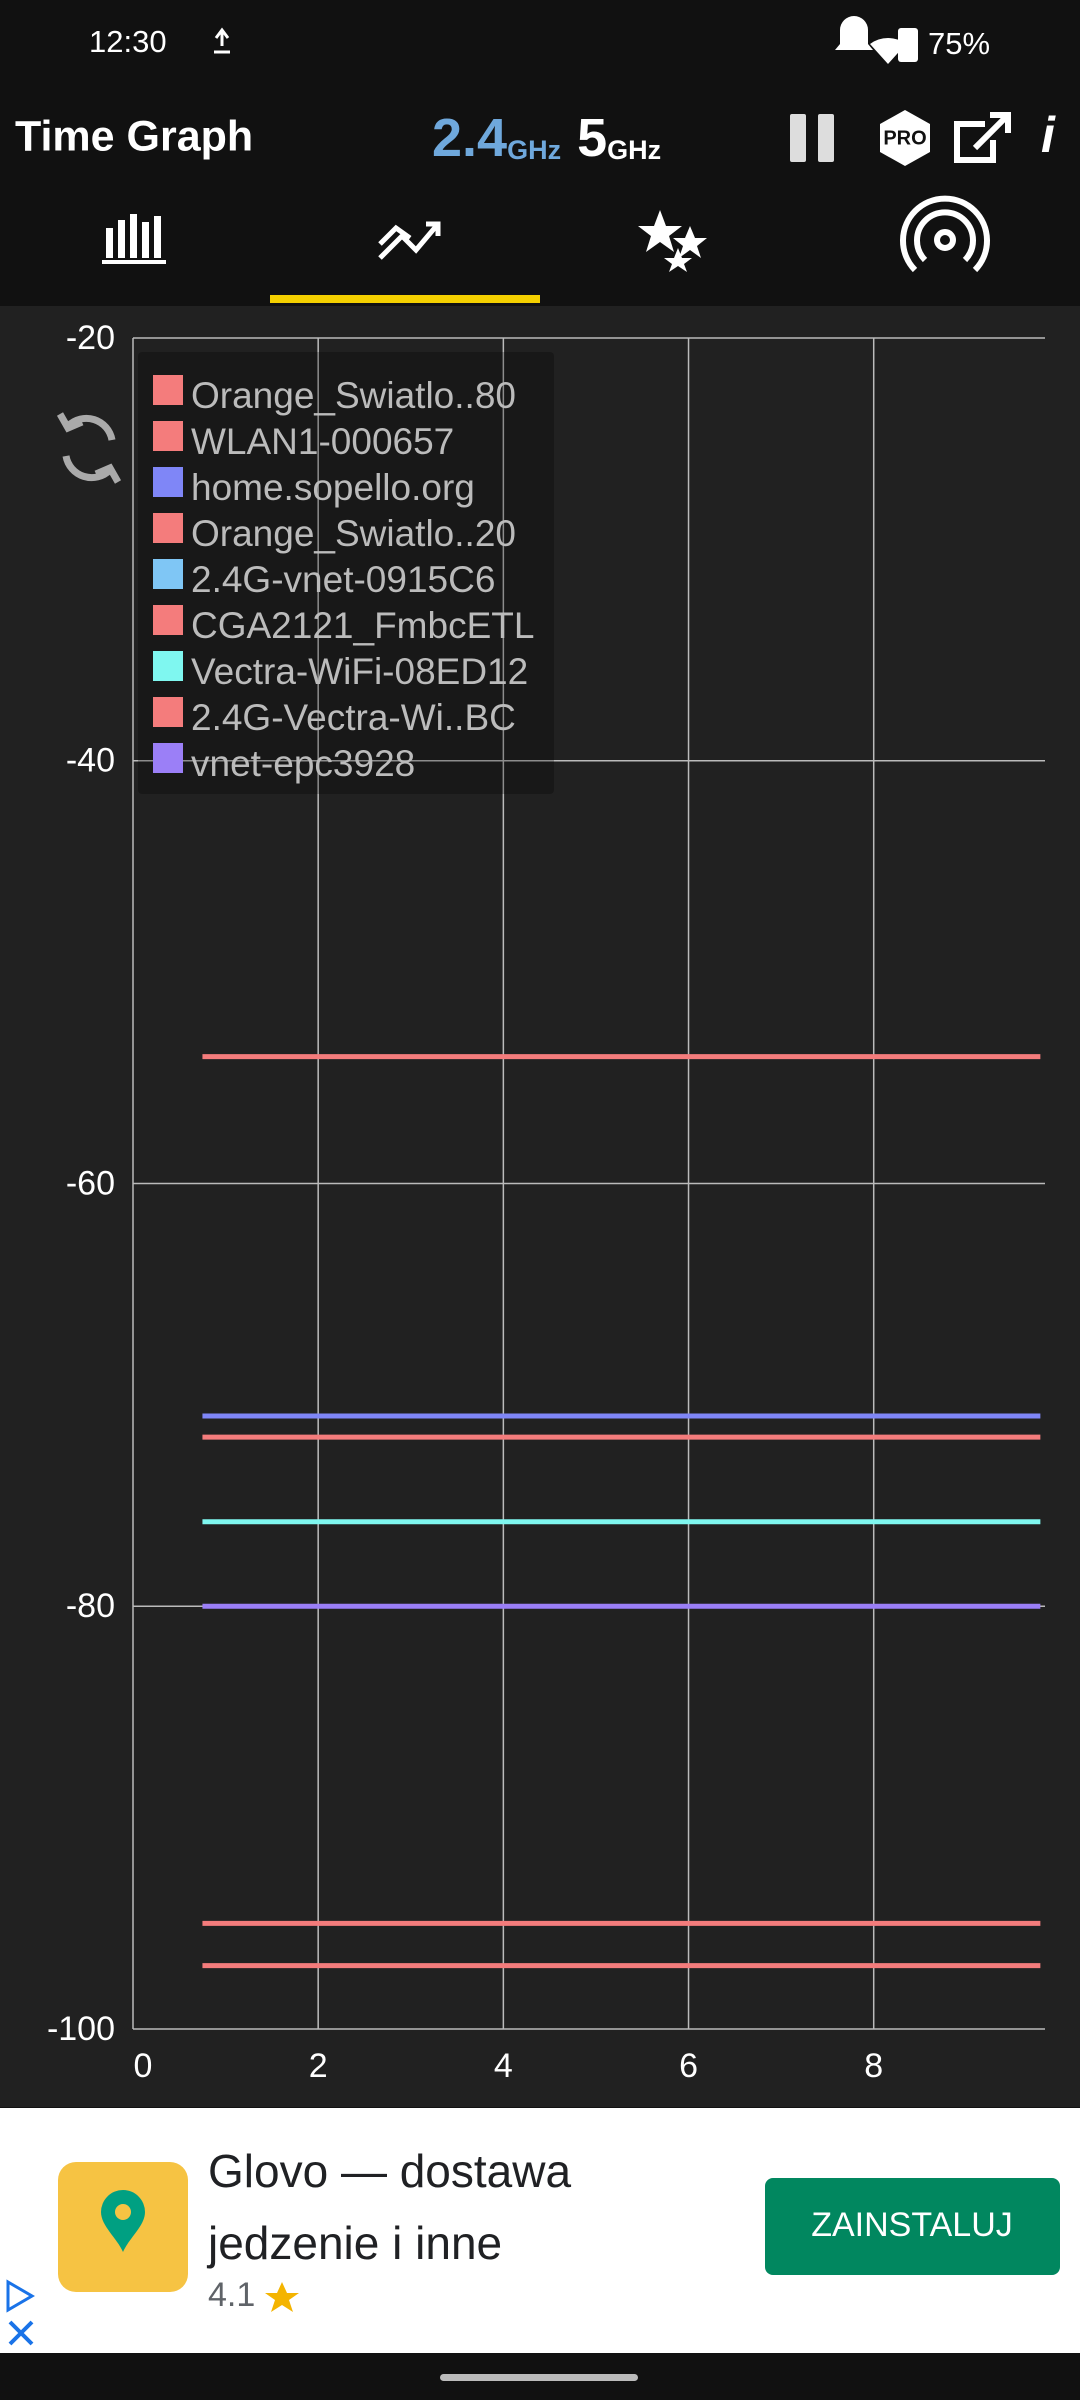  What do you see at coordinates (873, 2066) in the screenshot?
I see `x-tick-label: 8` at bounding box center [873, 2066].